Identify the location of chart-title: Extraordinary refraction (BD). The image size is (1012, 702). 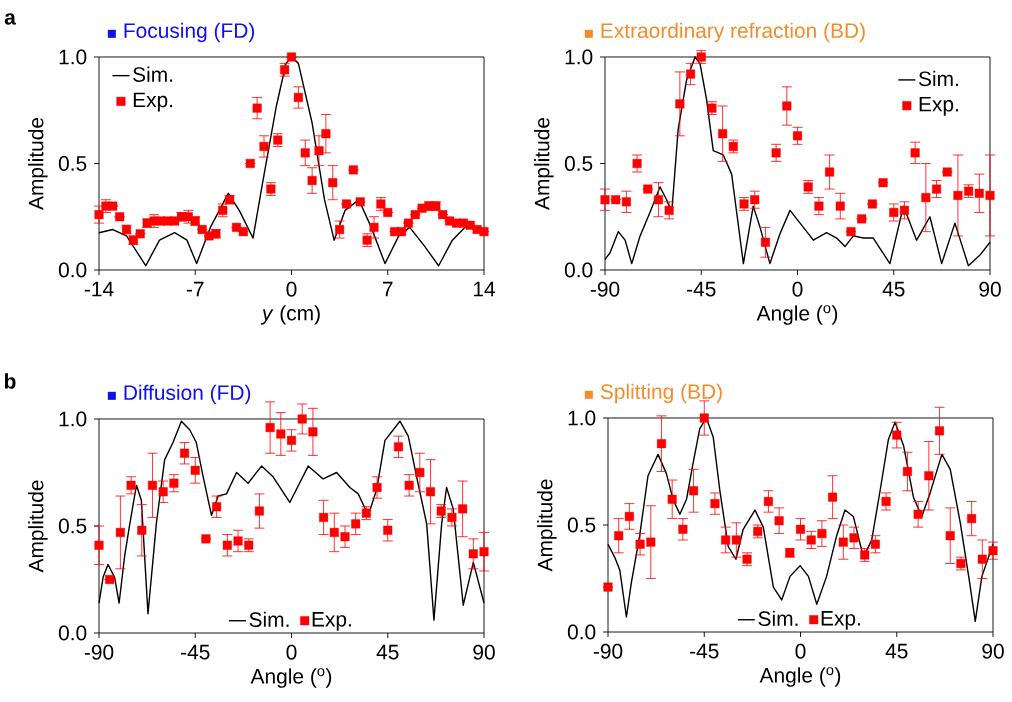
(733, 32).